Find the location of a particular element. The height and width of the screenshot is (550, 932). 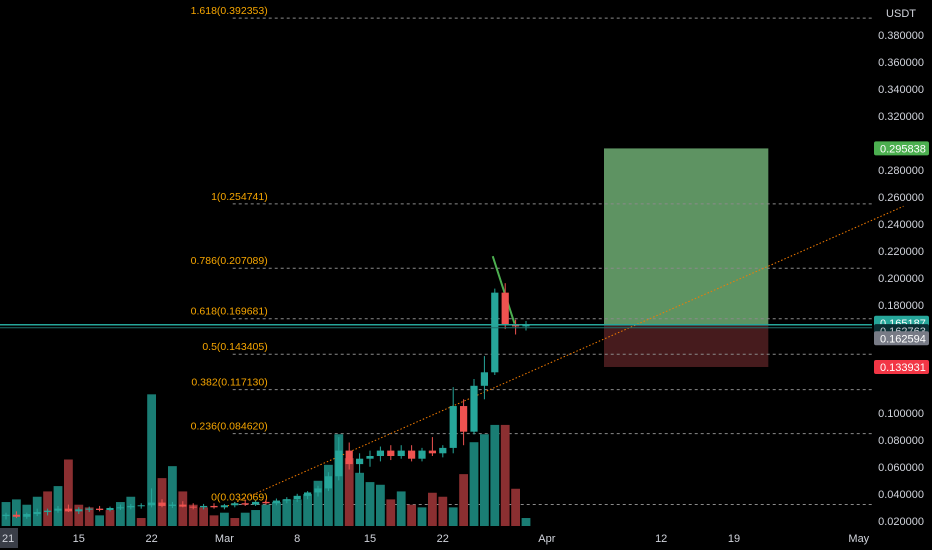

current-price-line is located at coordinates (436, 326).